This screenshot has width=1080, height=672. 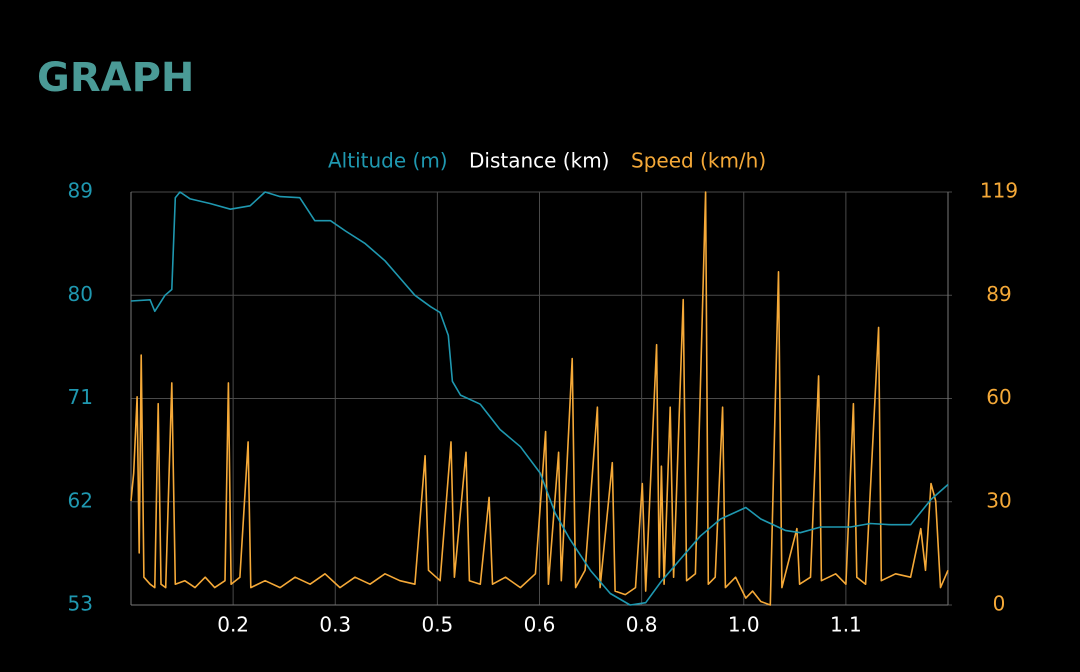 What do you see at coordinates (846, 625) in the screenshot?
I see `x-tick-label: 1.1` at bounding box center [846, 625].